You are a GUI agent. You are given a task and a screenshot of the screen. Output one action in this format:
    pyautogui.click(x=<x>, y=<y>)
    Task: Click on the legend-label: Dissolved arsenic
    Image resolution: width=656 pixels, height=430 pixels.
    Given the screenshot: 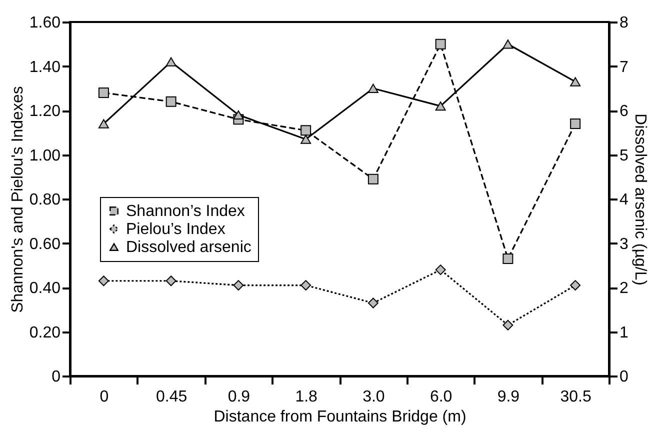 What is the action you would take?
    pyautogui.click(x=189, y=247)
    